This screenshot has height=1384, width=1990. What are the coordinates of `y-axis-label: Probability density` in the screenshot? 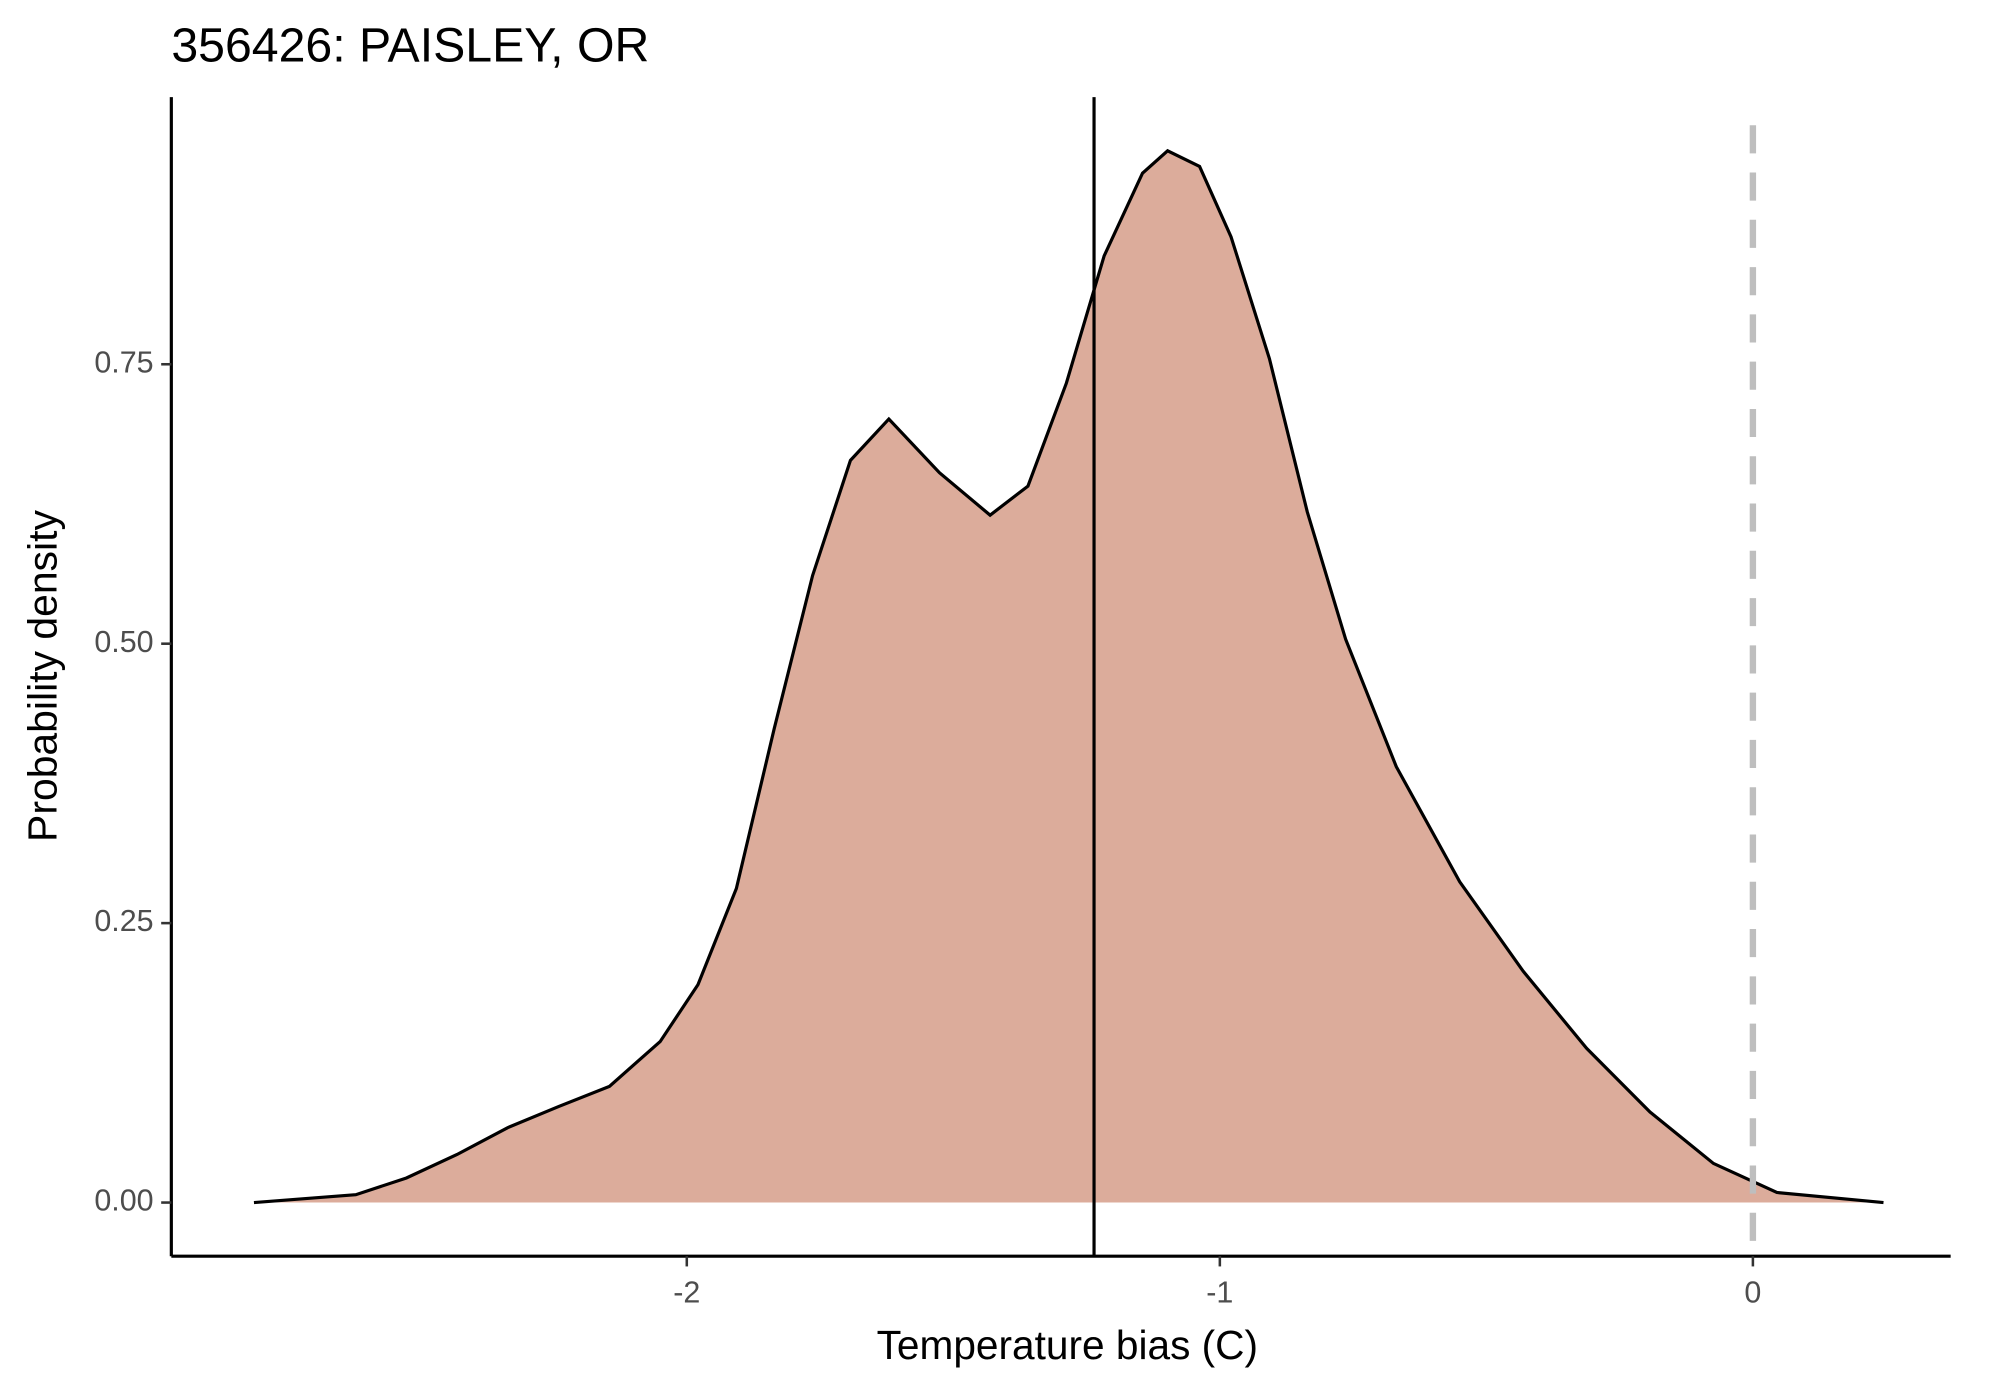 It's located at (43, 675).